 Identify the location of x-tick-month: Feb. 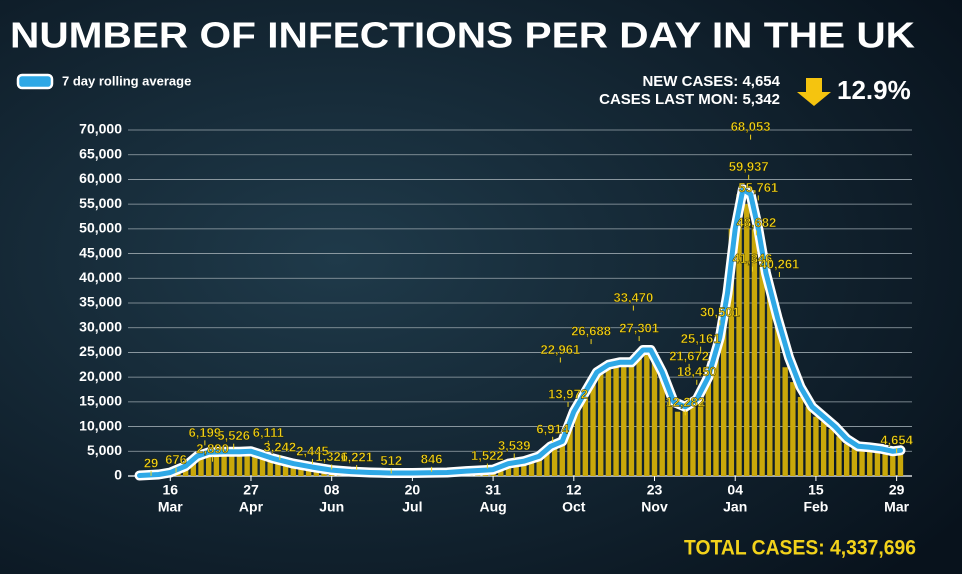
(815, 507).